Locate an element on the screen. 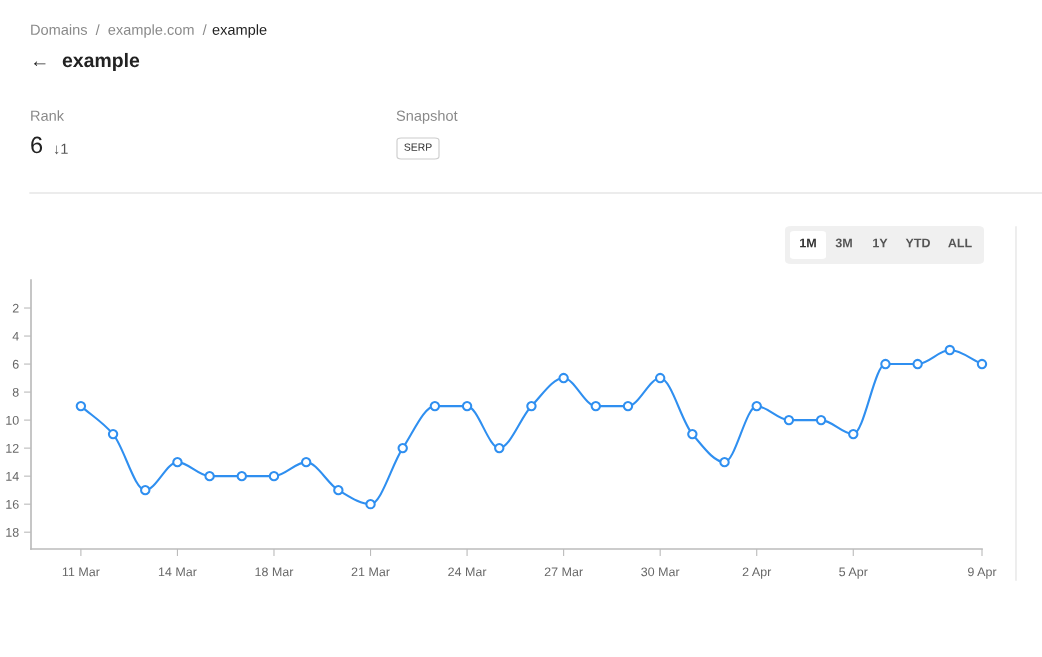 The height and width of the screenshot is (657, 1042). x-tick-label: 27 Mar is located at coordinates (563, 572).